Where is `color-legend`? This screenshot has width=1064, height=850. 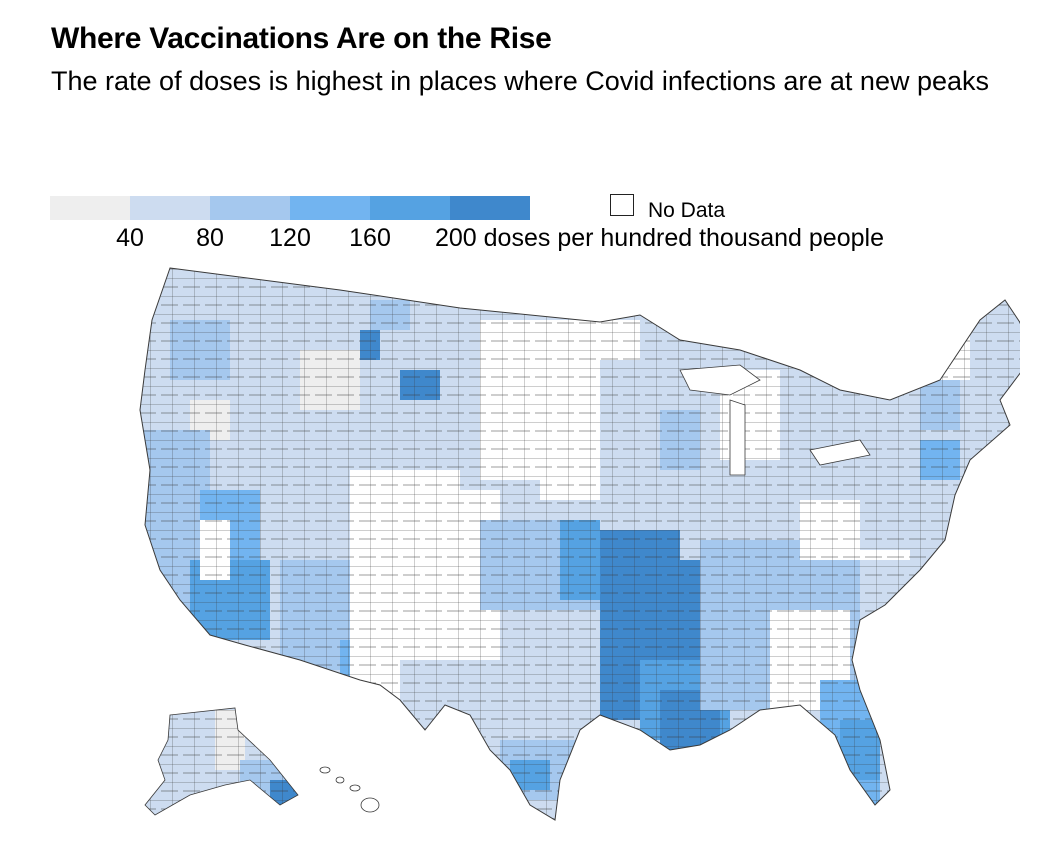
color-legend is located at coordinates (290, 208).